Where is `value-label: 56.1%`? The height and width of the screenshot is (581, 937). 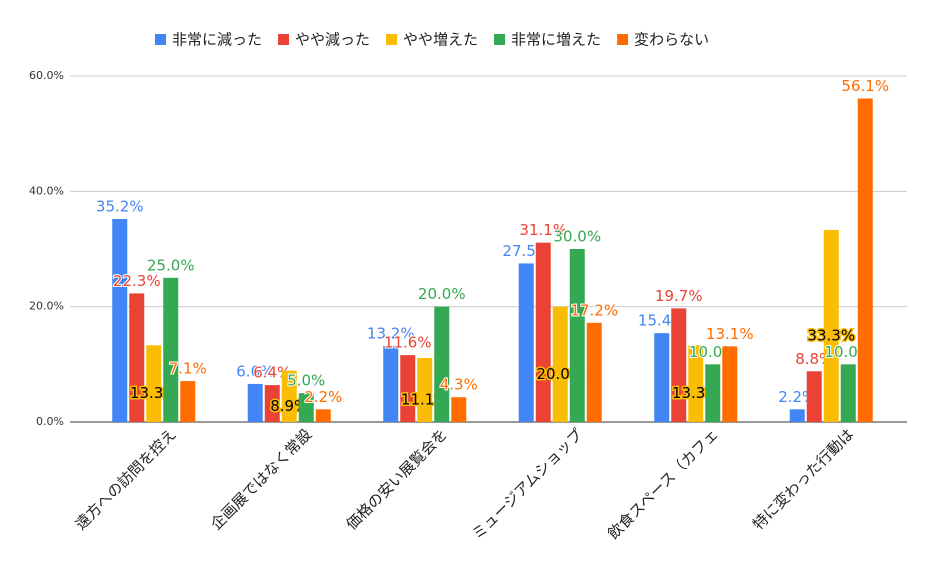 value-label: 56.1% is located at coordinates (865, 86).